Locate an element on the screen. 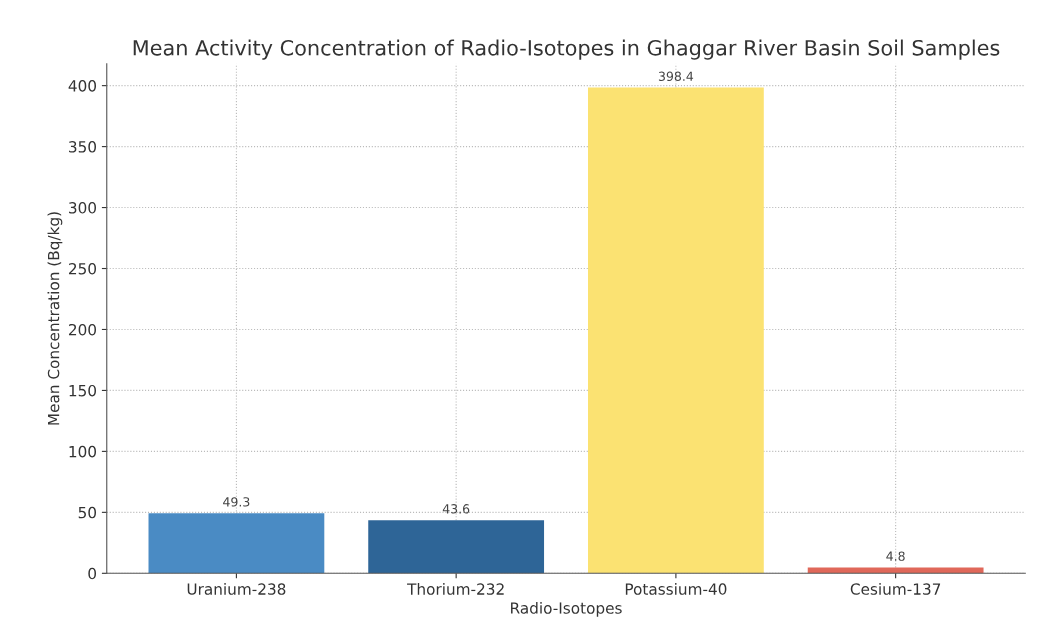  data-label: 49.3 is located at coordinates (236, 502).